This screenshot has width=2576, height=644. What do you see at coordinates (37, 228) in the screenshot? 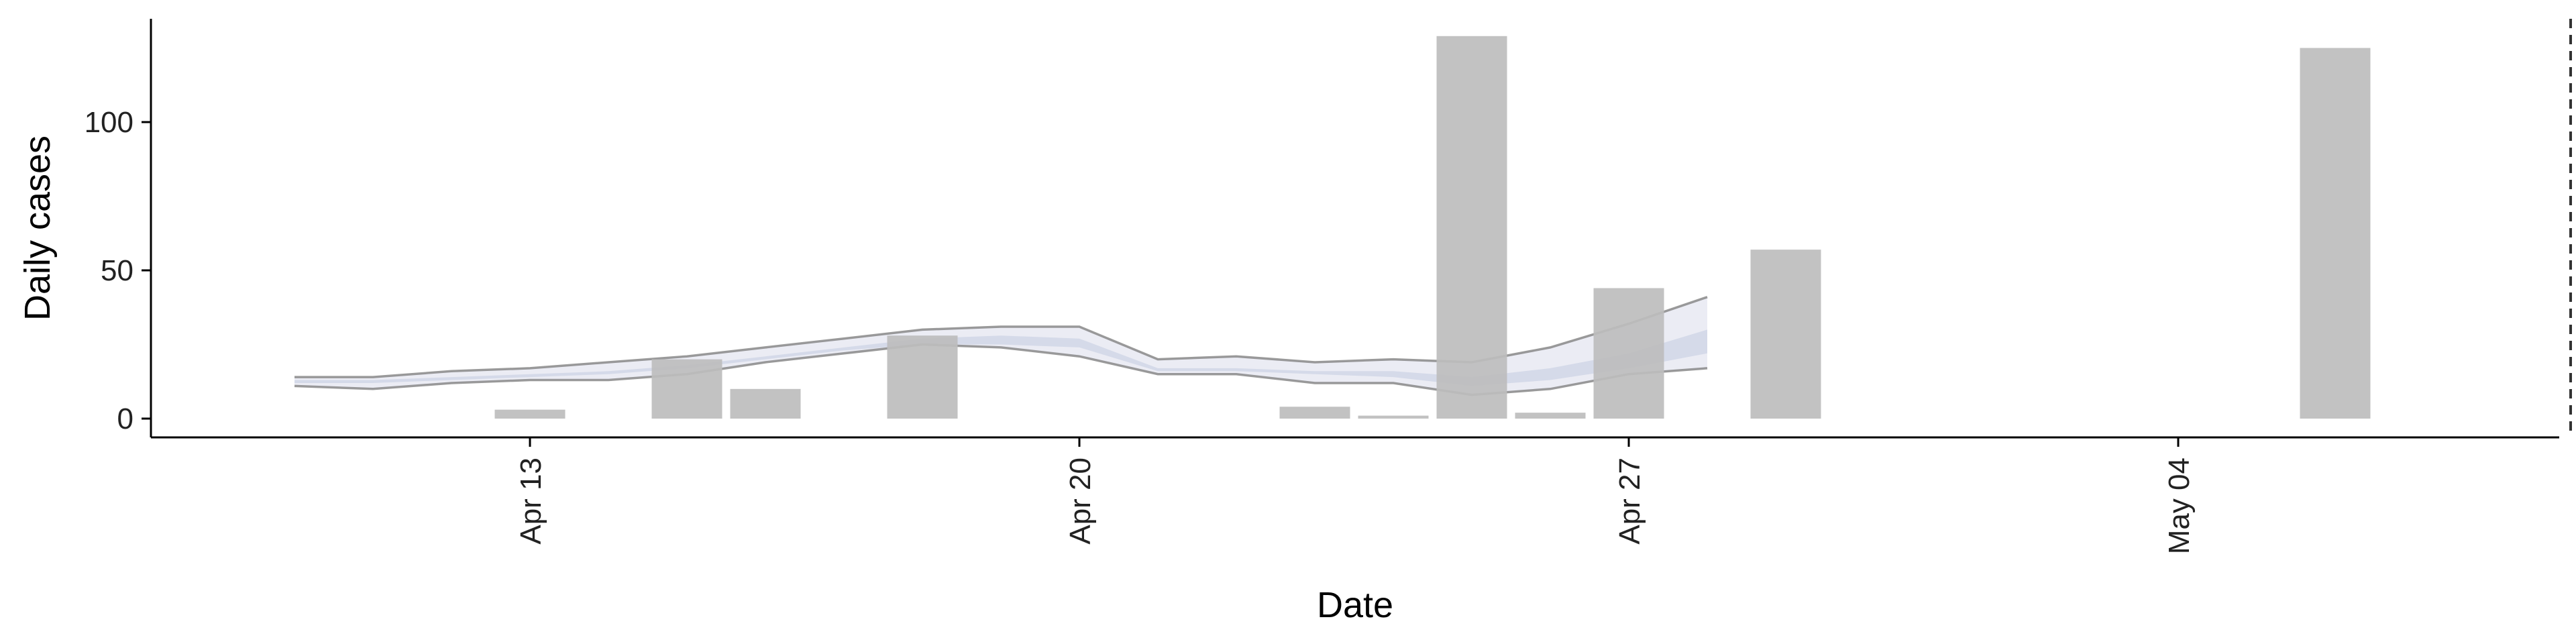
I see `y-axis-title: Daily cases` at bounding box center [37, 228].